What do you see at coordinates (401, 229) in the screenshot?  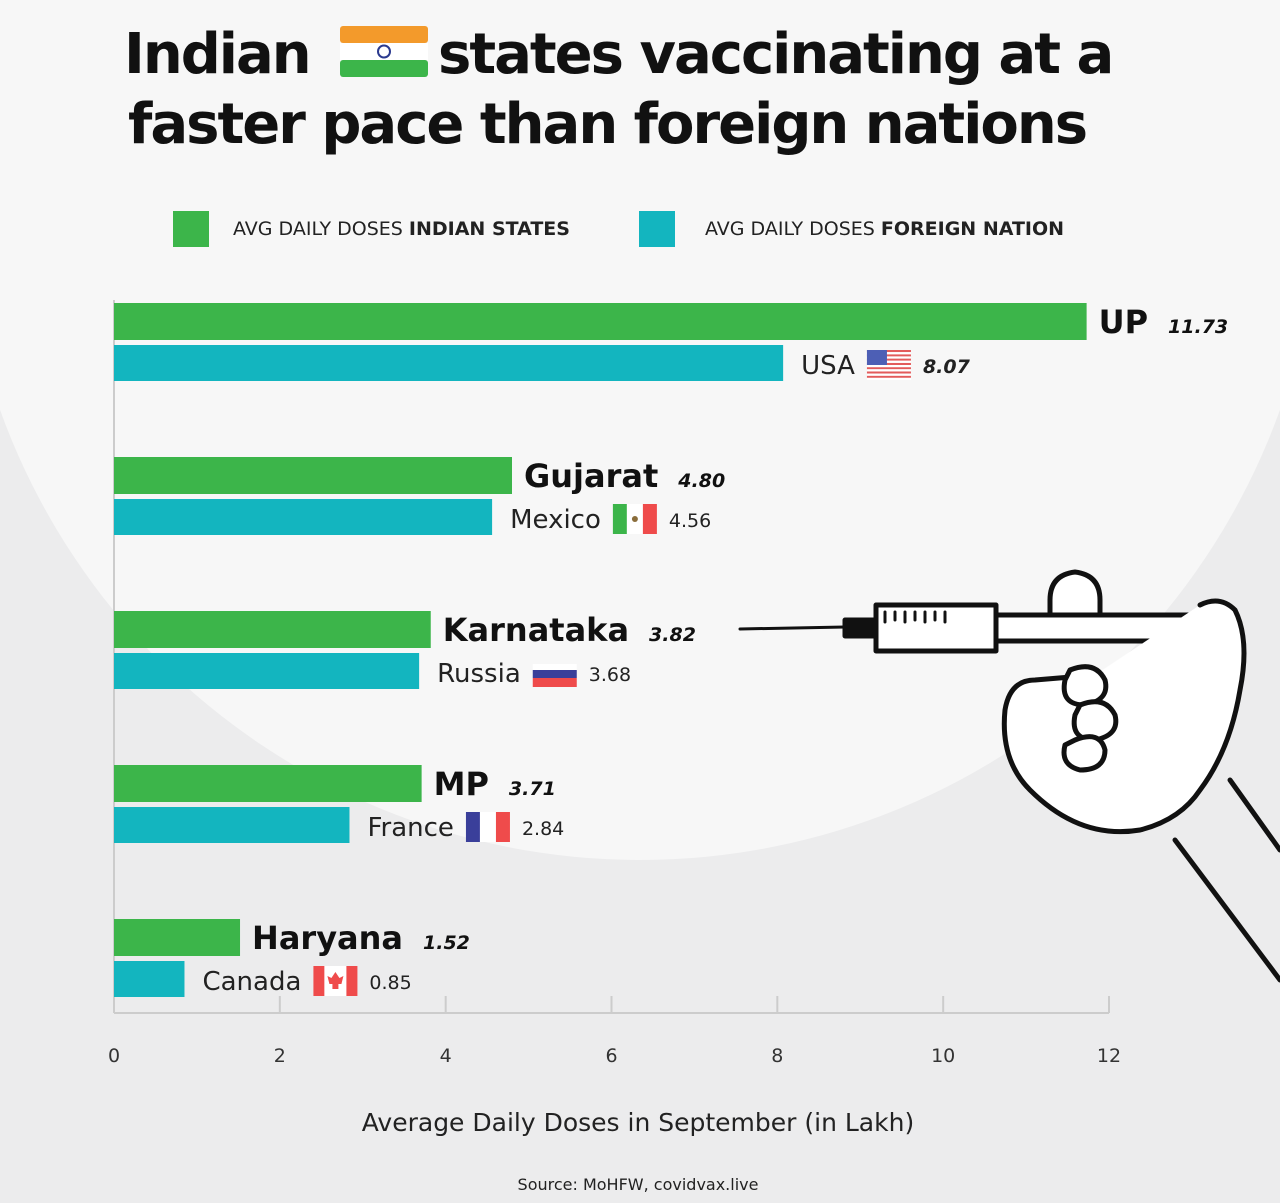 I see `legend-label-indian-states: AVG DAILY DOSES INDIAN STATES` at bounding box center [401, 229].